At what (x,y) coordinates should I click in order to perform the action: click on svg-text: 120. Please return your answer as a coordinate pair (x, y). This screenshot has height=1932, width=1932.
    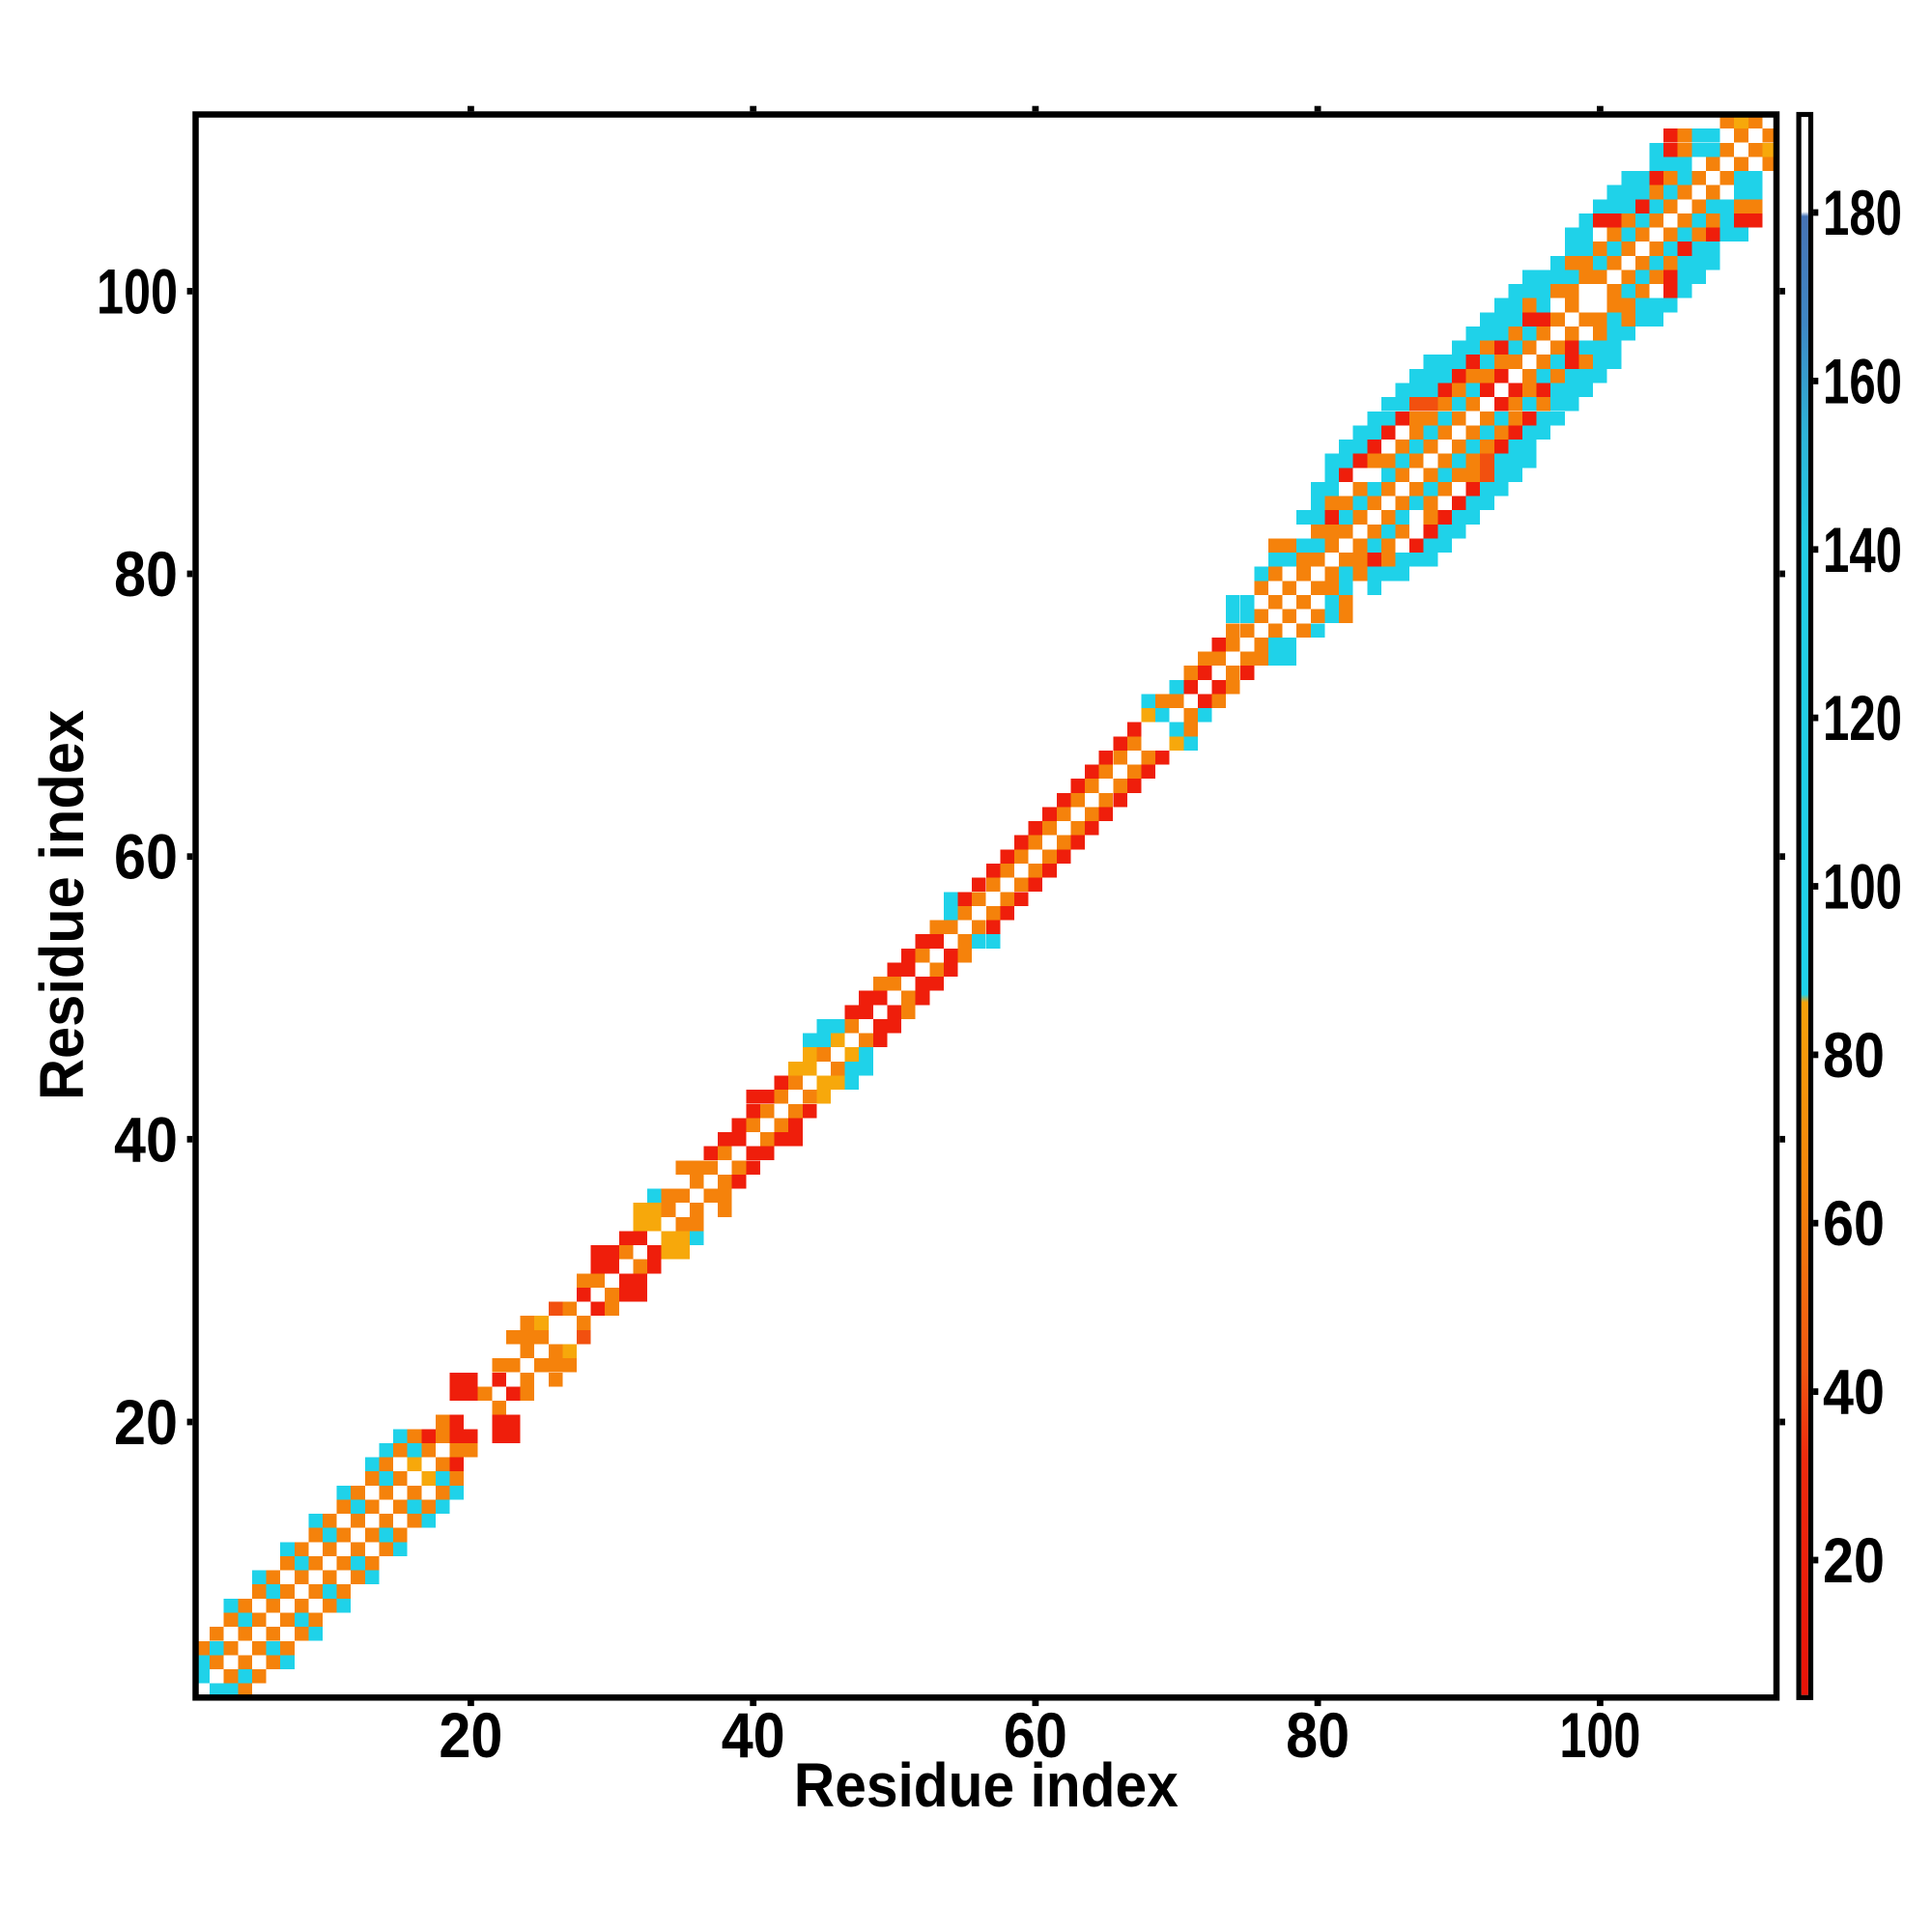
    Looking at the image, I should click on (1862, 717).